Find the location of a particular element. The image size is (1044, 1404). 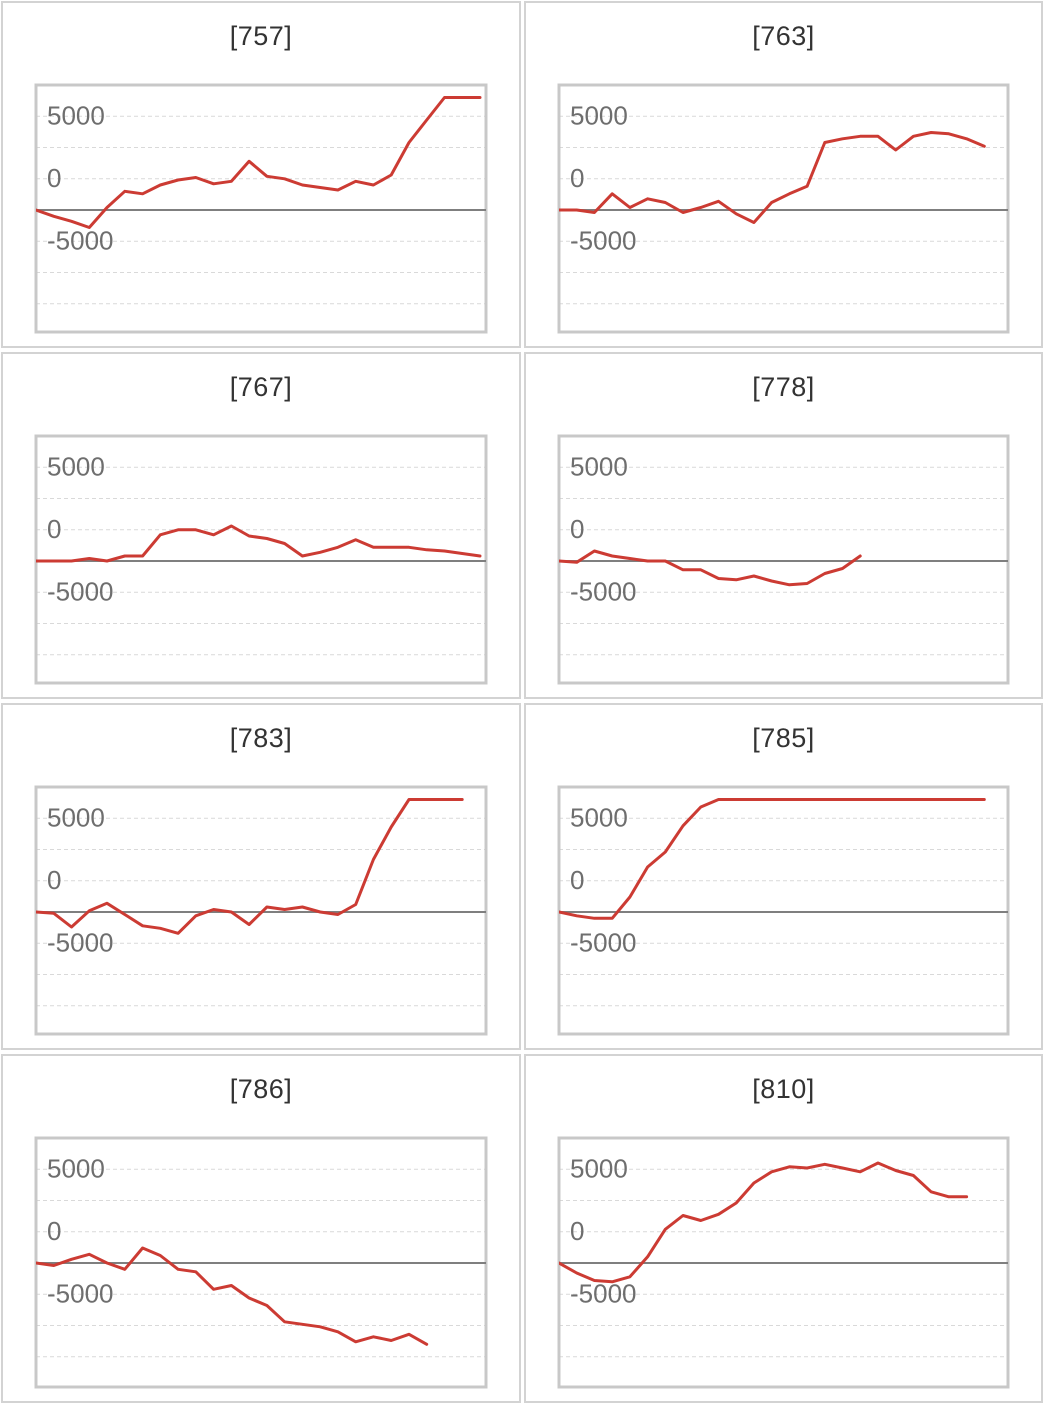

chart-panel-763: [763] 5000 0 -5000 is located at coordinates (783, 174).